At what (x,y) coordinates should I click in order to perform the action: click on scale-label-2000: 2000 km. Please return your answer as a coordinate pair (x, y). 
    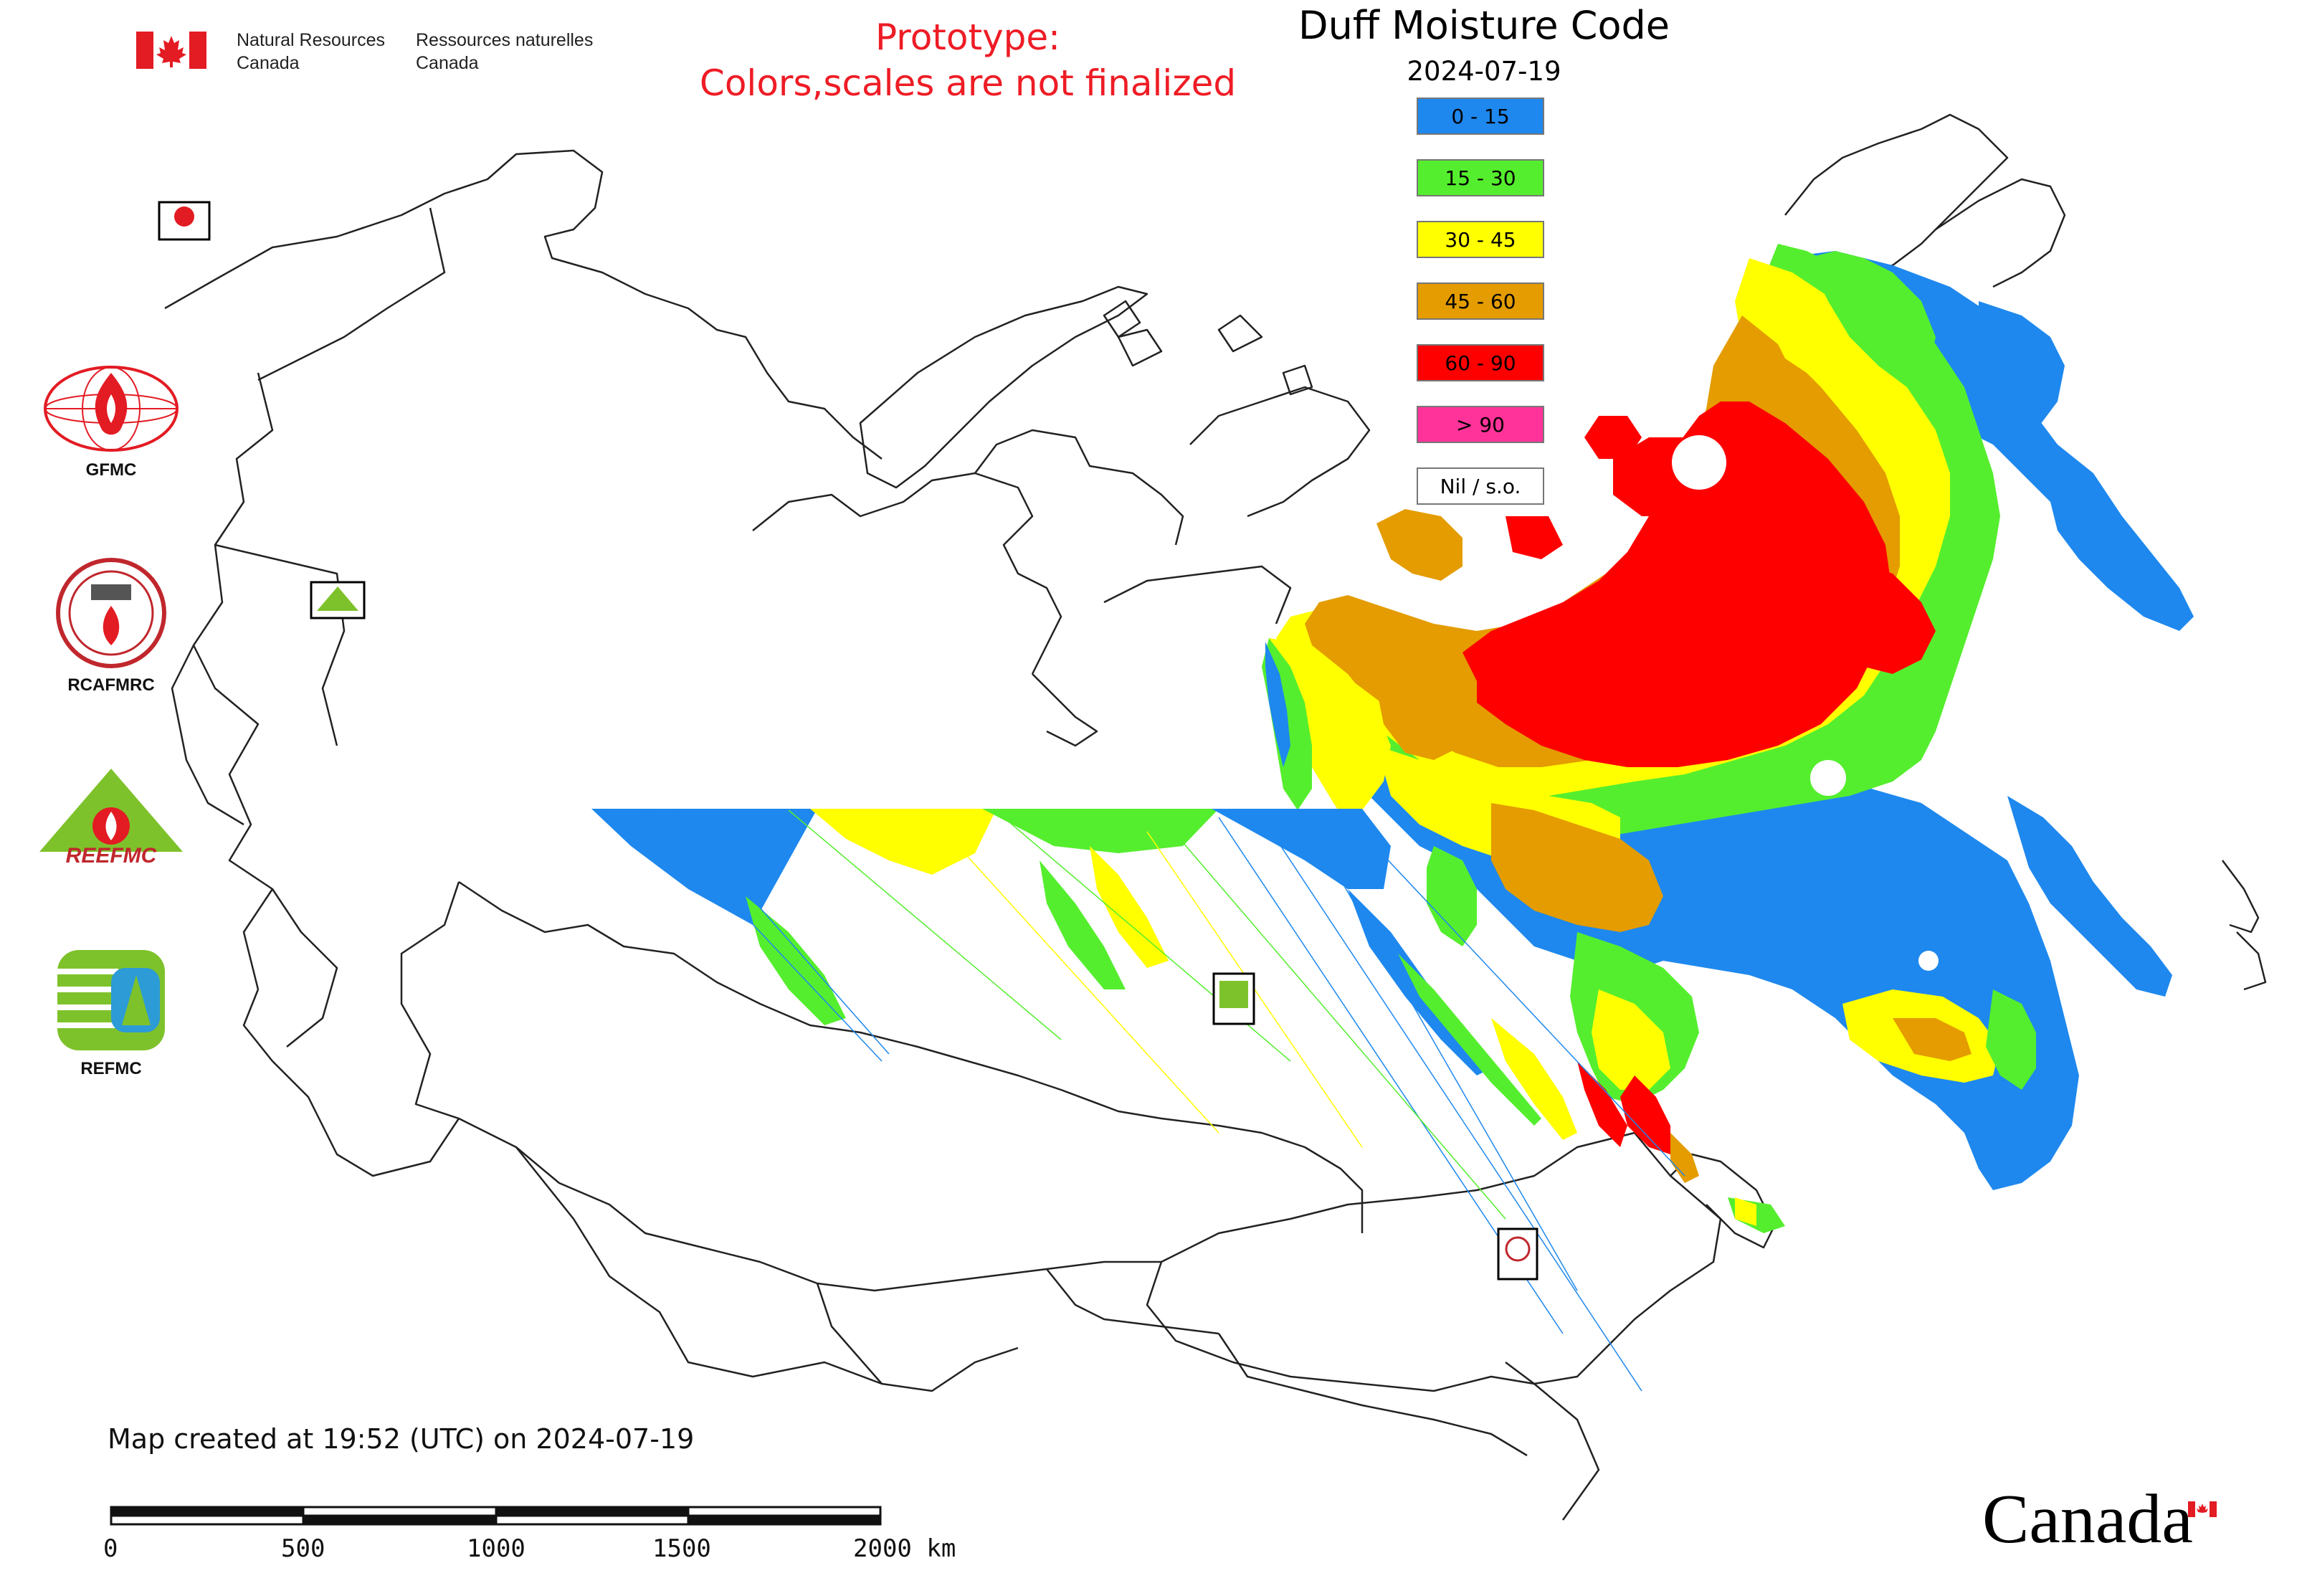
    Looking at the image, I should click on (904, 1548).